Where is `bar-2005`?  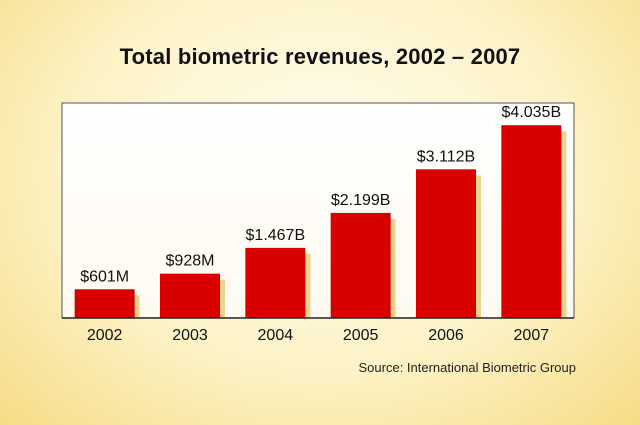 bar-2005 is located at coordinates (360, 265).